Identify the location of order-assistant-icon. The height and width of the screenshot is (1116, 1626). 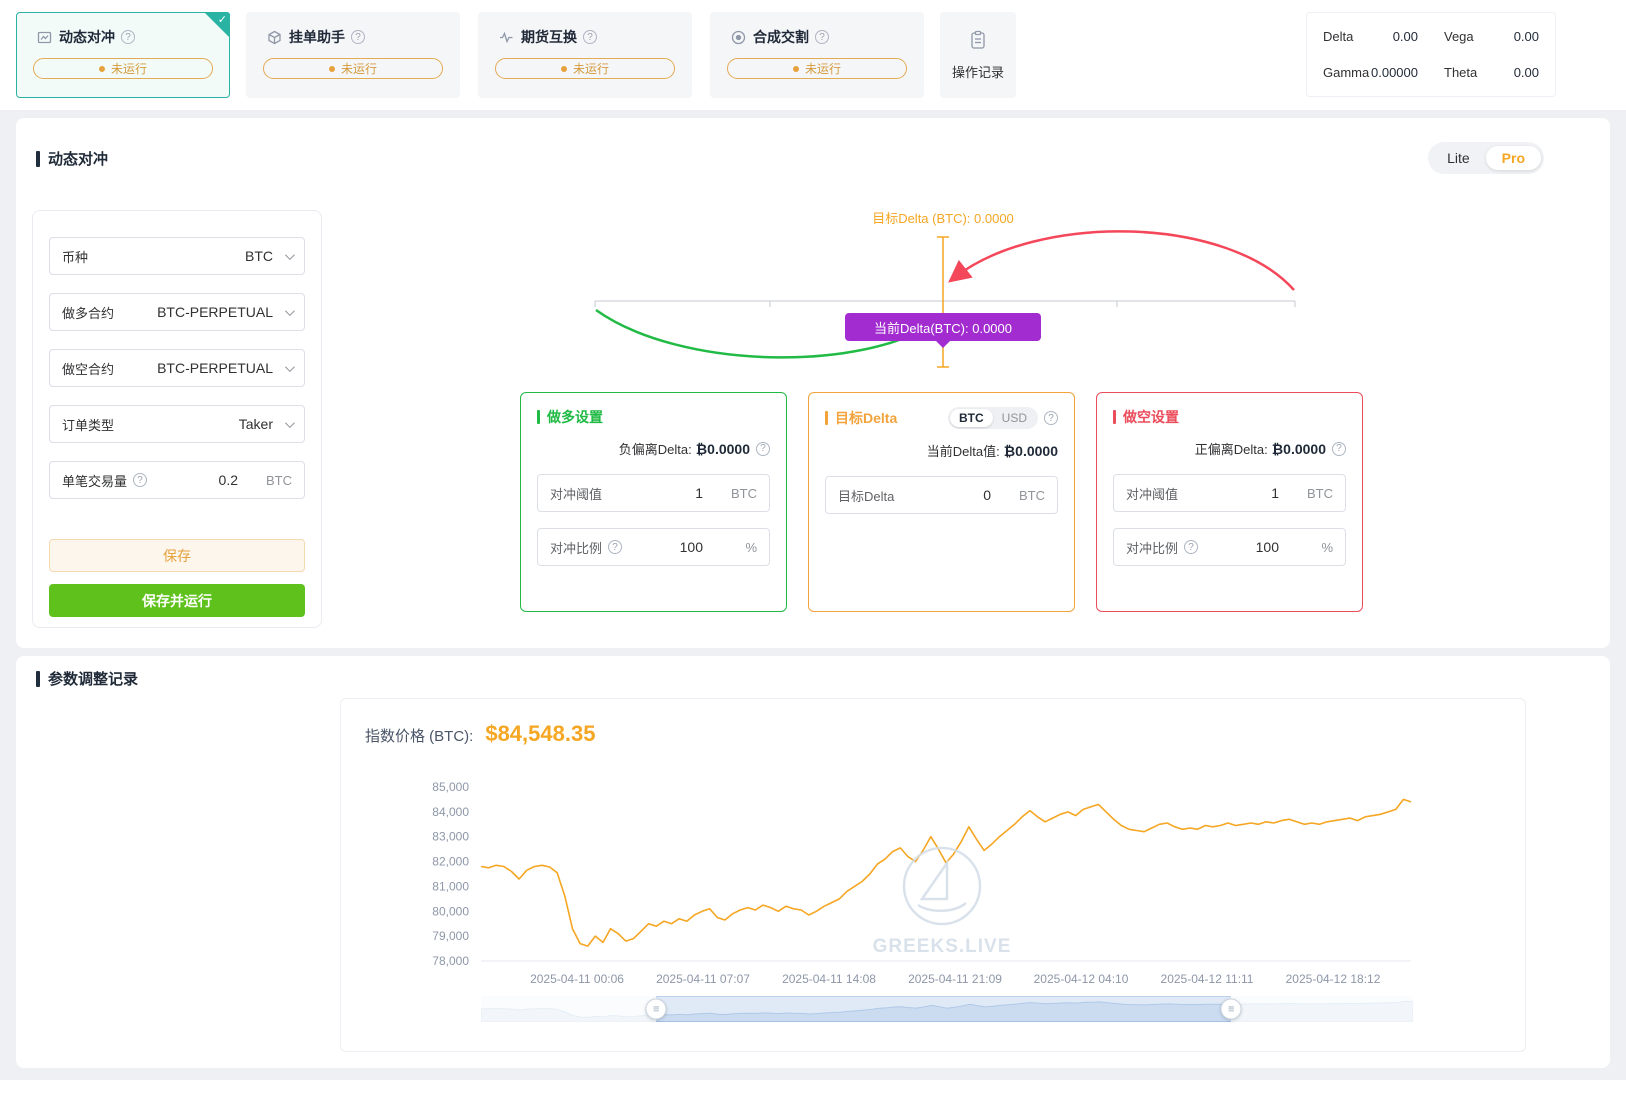
(274, 37).